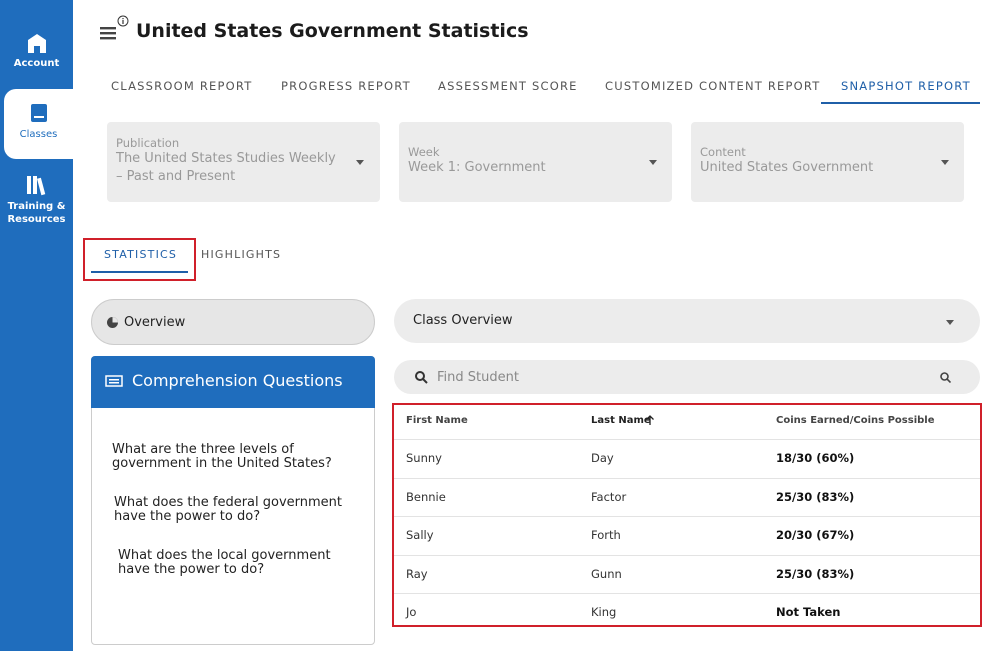 The width and height of the screenshot is (990, 651). Describe the element at coordinates (463, 320) in the screenshot. I see `class-dropdown-value: Class Overview` at that location.